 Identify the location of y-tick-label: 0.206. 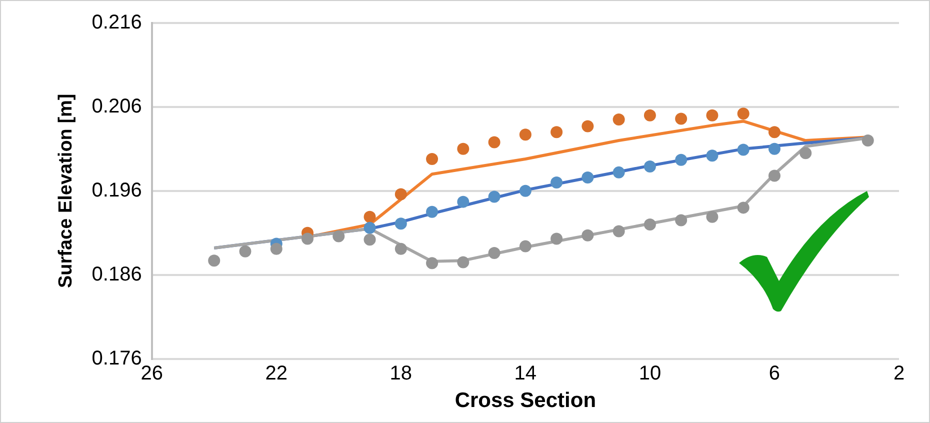
(117, 106).